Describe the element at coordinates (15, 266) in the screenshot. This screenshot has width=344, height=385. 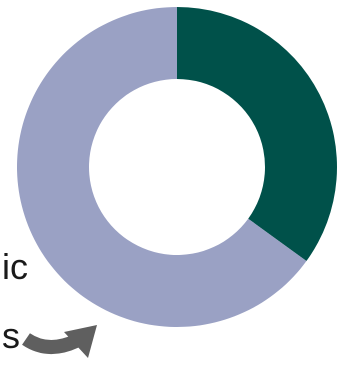
I see `annotation-text-1: ic` at that location.